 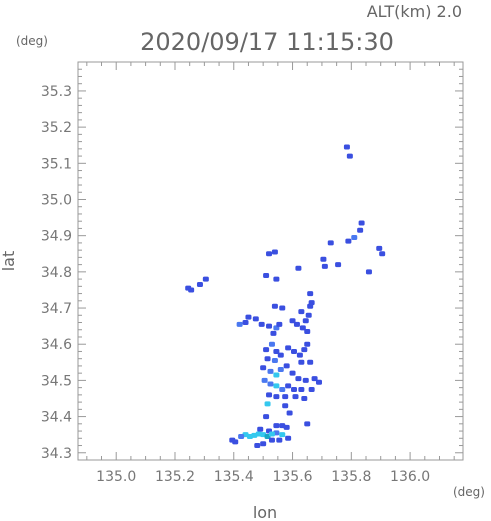 What do you see at coordinates (32, 41) in the screenshot?
I see `y-unit-label: (deg)` at bounding box center [32, 41].